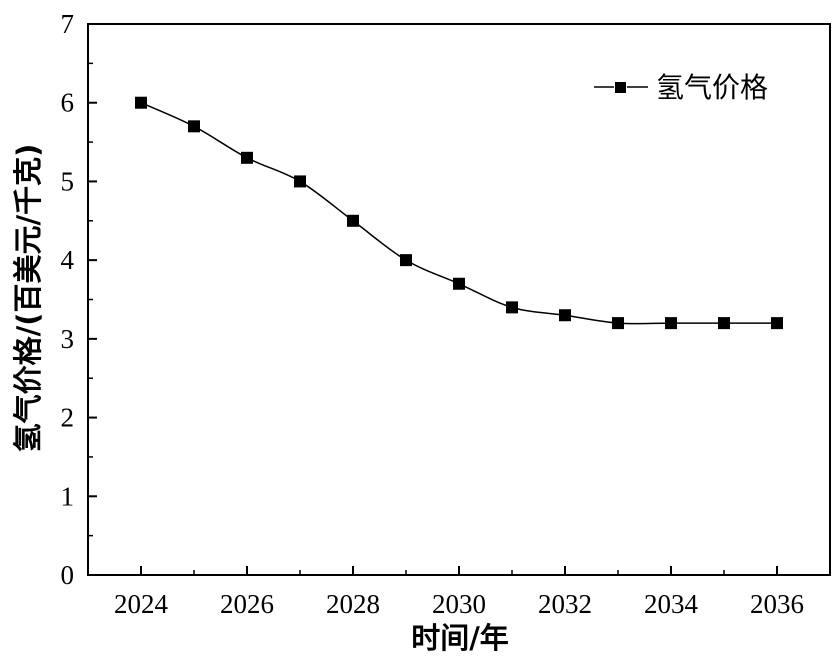 This screenshot has width=839, height=659. Describe the element at coordinates (620, 87) in the screenshot. I see `legend-marker` at that location.